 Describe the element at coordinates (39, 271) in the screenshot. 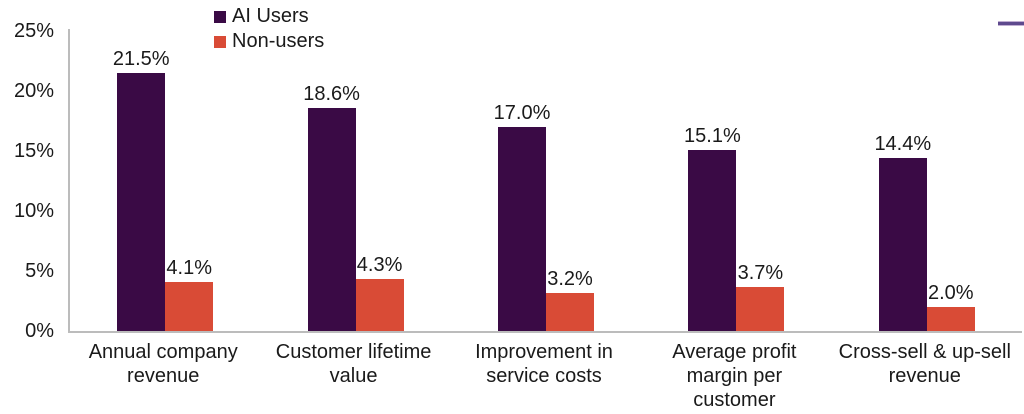

I see `y-tick-label: 5%` at that location.